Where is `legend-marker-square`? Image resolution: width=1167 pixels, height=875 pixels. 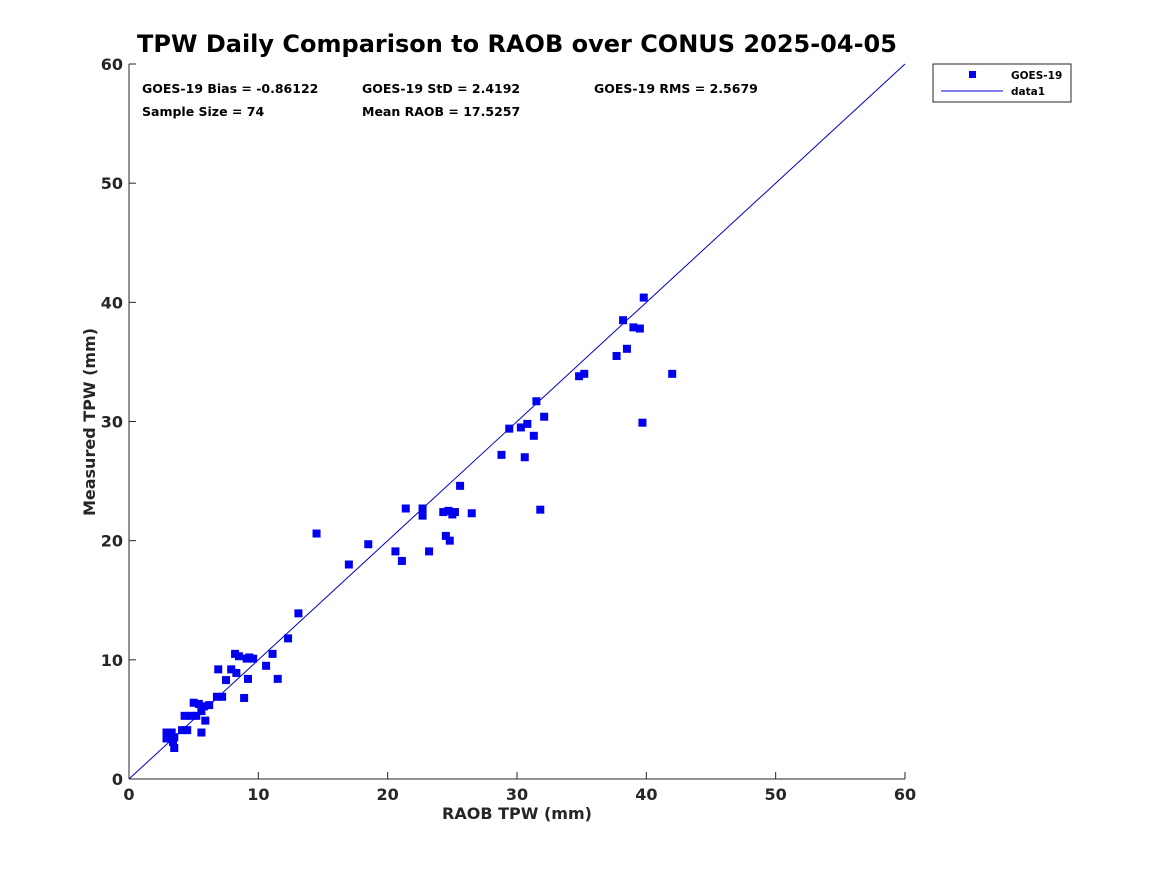 legend-marker-square is located at coordinates (972, 74).